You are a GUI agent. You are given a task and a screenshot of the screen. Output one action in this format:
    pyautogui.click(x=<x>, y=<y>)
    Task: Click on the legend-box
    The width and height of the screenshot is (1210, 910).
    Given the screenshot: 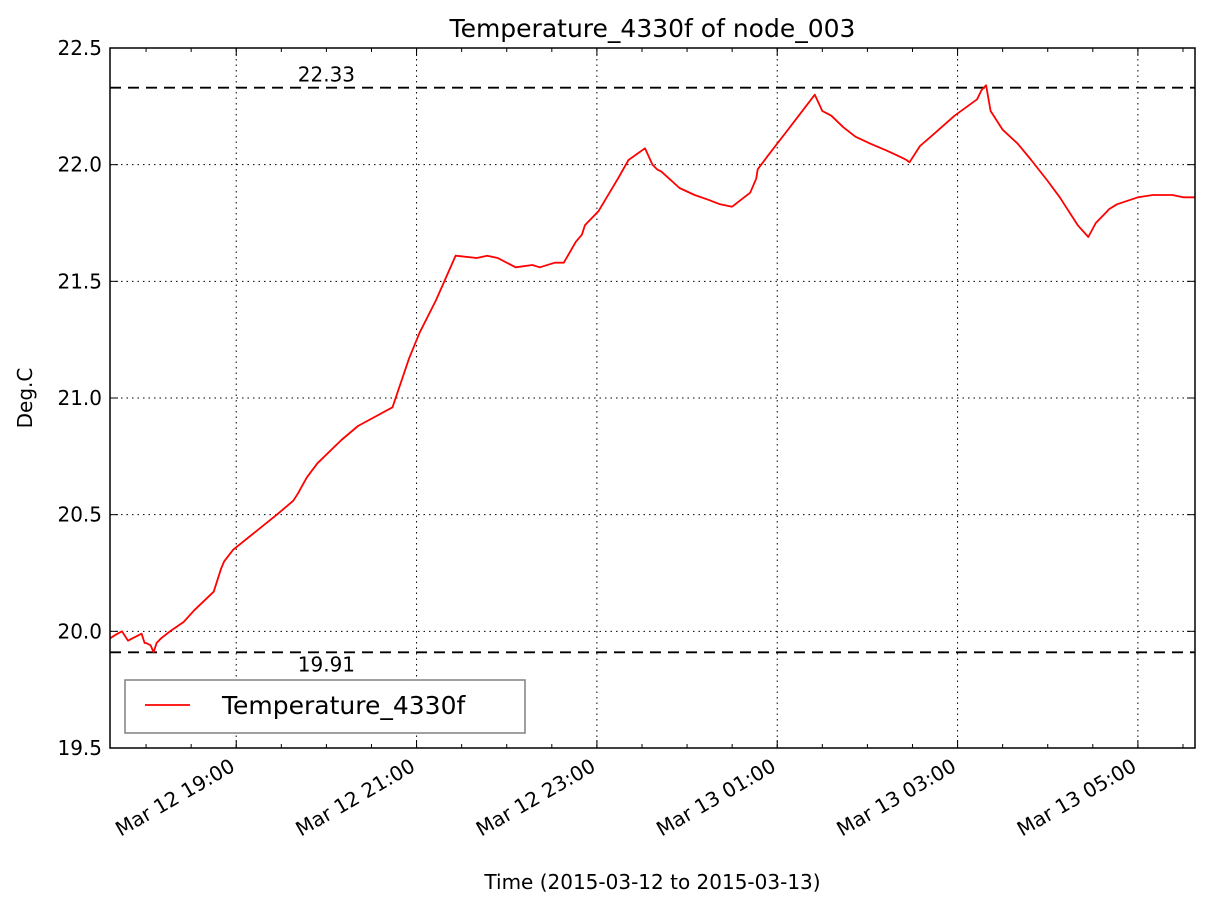 What is the action you would take?
    pyautogui.click(x=325, y=706)
    